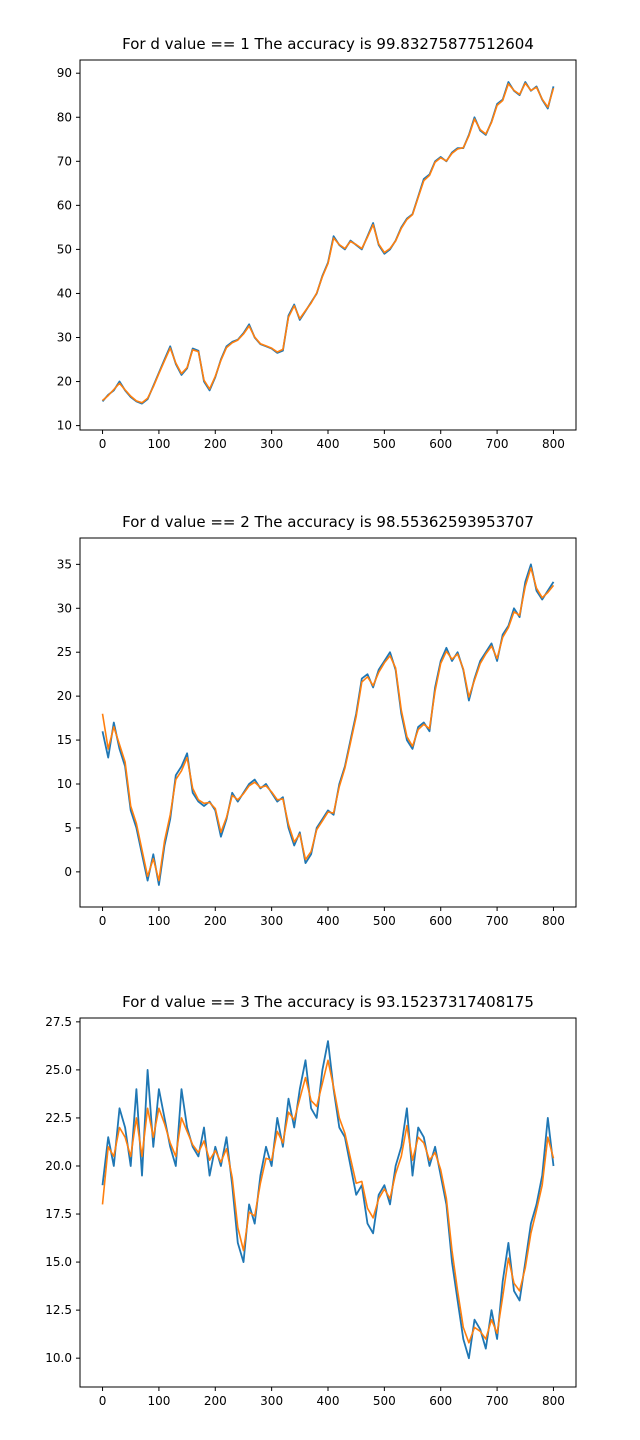  What do you see at coordinates (64, 161) in the screenshot?
I see `y-tick-label: 70` at bounding box center [64, 161].